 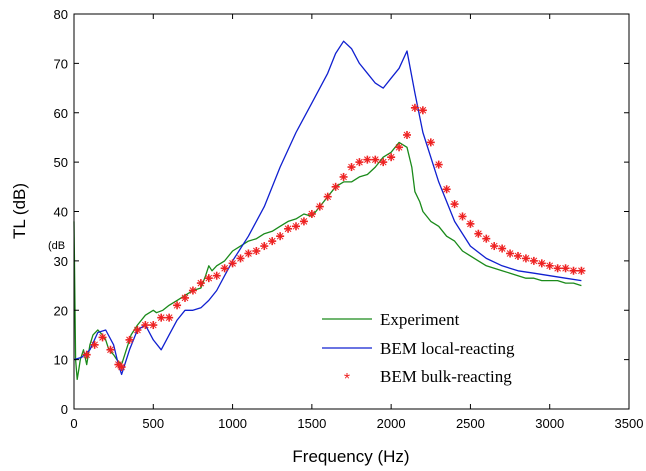 I want to click on y-tick-label: 40, so click(x=61, y=212).